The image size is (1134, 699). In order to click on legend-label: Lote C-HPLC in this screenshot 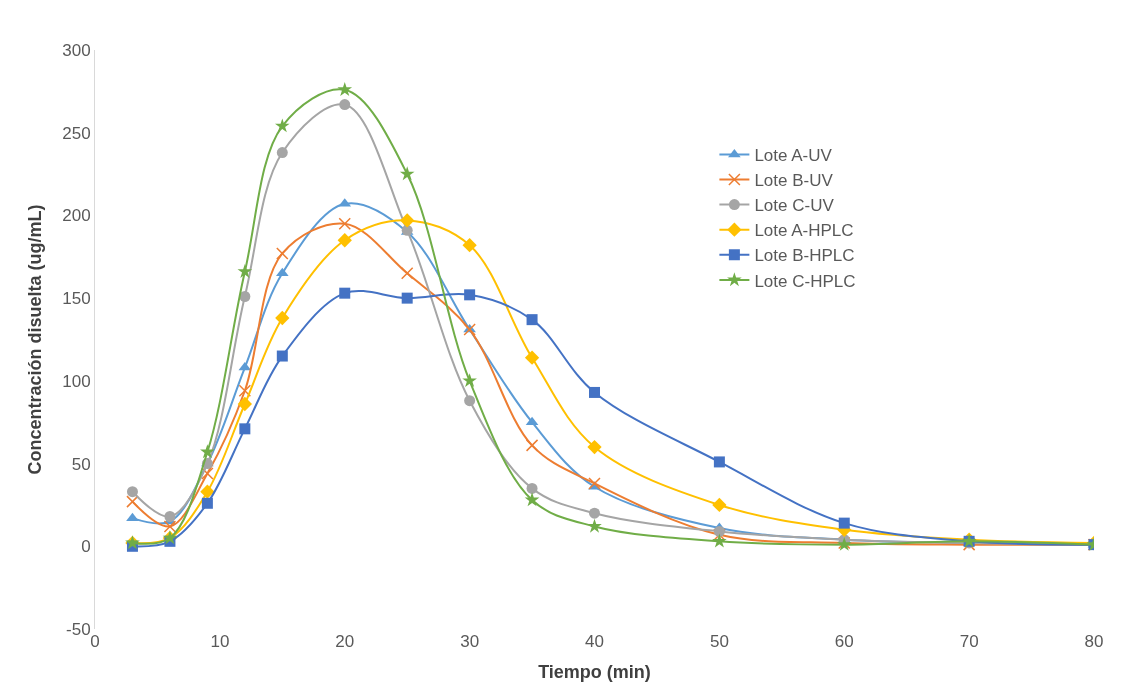, I will do `click(805, 281)`.